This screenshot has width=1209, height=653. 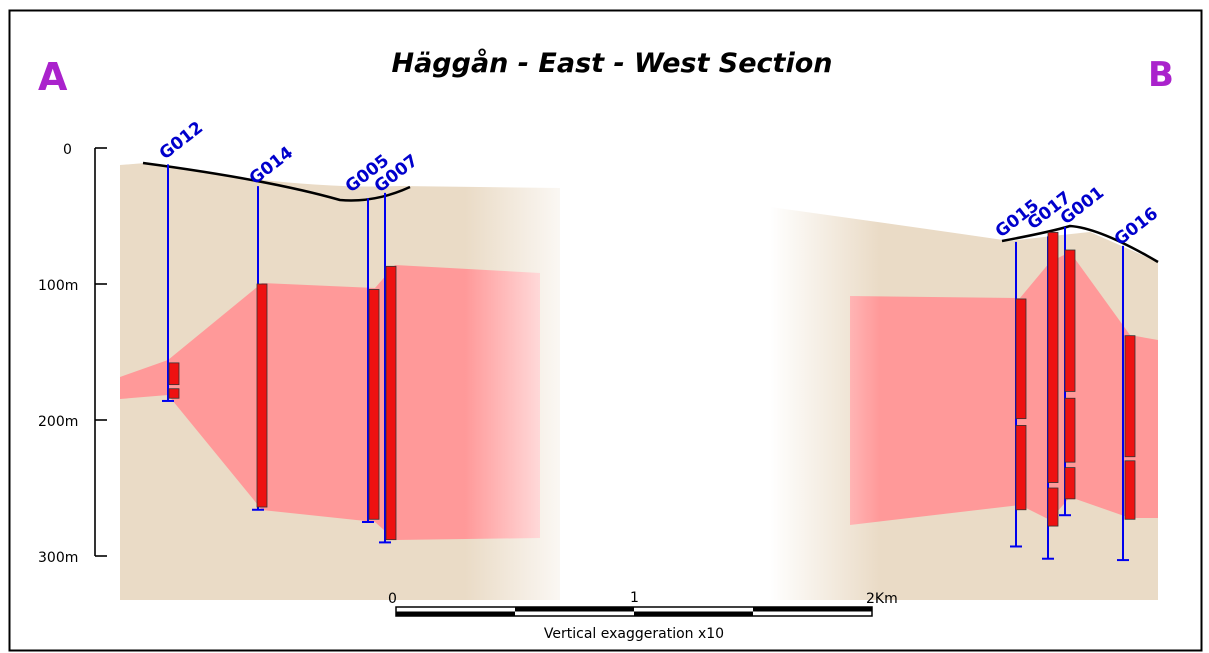 What do you see at coordinates (1136, 227) in the screenshot?
I see `drill-hole-label: G016` at bounding box center [1136, 227].